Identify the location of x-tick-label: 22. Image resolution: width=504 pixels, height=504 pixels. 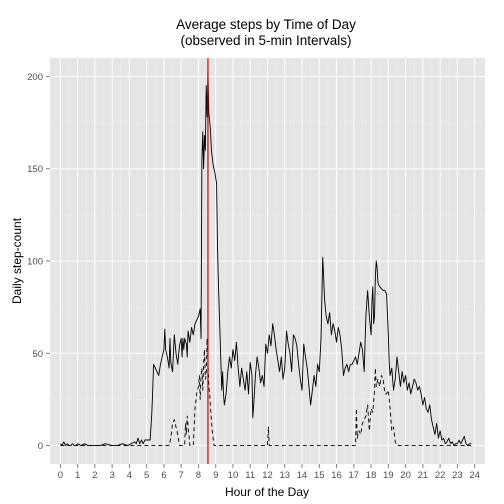
(440, 475).